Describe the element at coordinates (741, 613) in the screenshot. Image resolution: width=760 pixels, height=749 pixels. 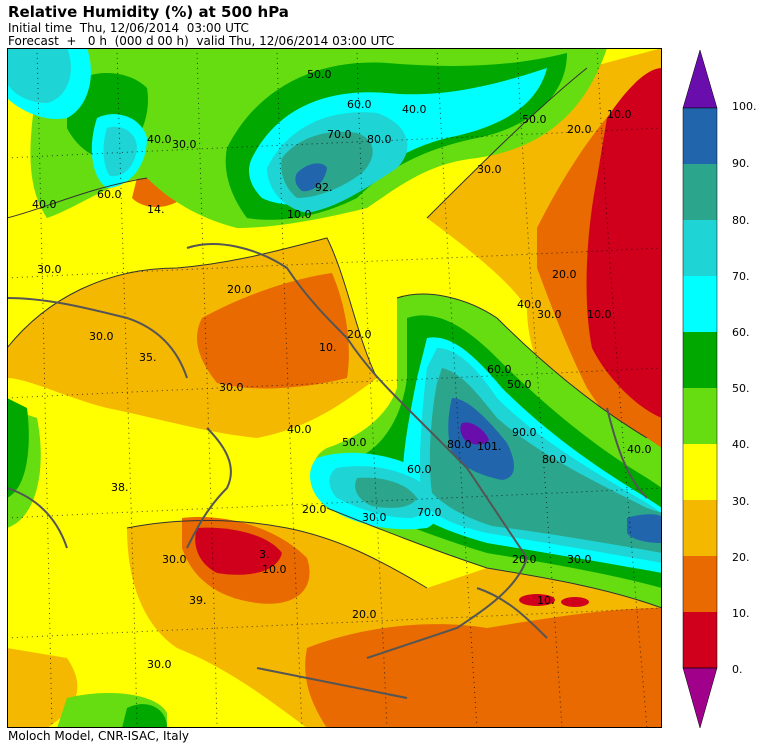
I see `colorbar-label: 10.` at that location.